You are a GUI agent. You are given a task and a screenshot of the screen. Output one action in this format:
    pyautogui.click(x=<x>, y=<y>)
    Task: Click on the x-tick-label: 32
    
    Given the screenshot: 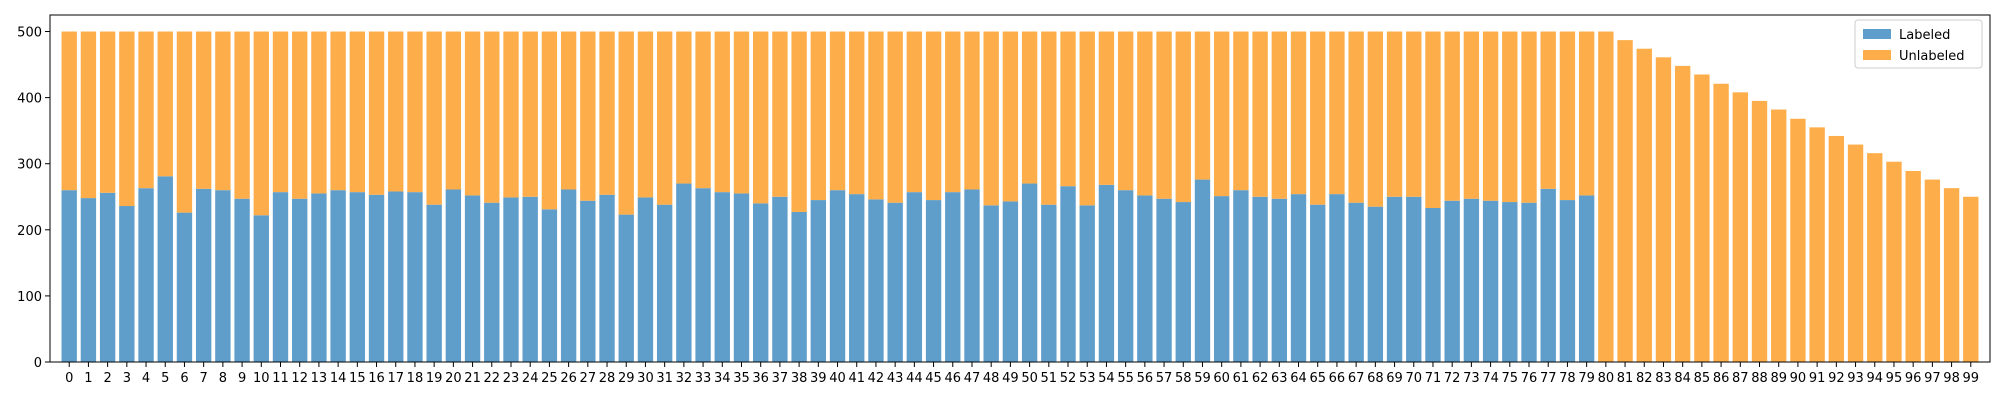 What is the action you would take?
    pyautogui.click(x=684, y=378)
    